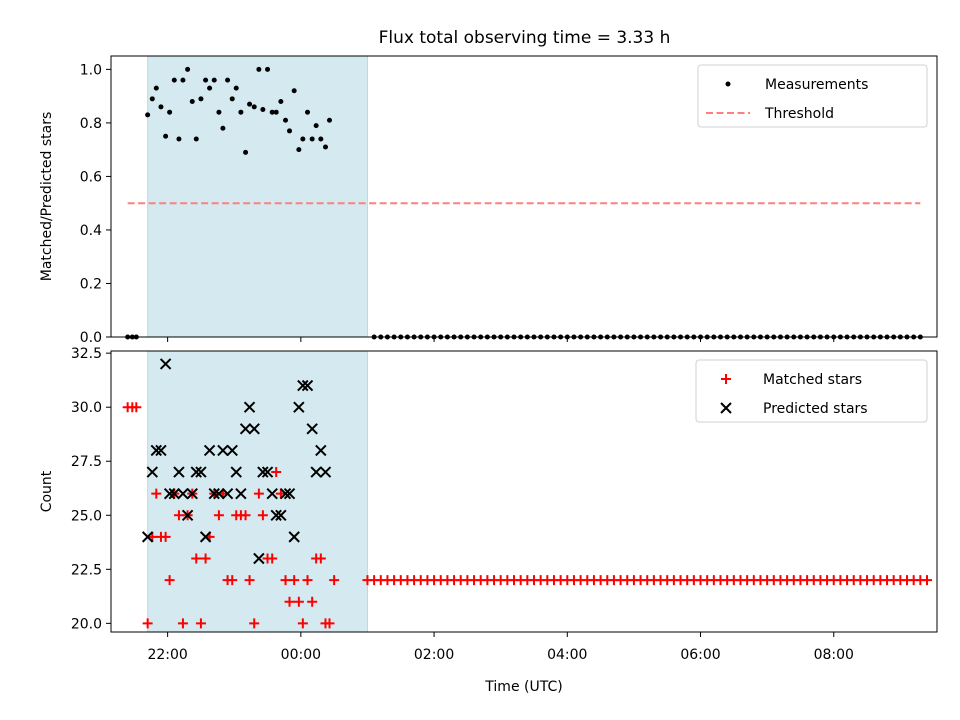 Image resolution: width=960 pixels, height=720 pixels. What do you see at coordinates (834, 655) in the screenshot?
I see `x-tick-label: 08:00` at bounding box center [834, 655].